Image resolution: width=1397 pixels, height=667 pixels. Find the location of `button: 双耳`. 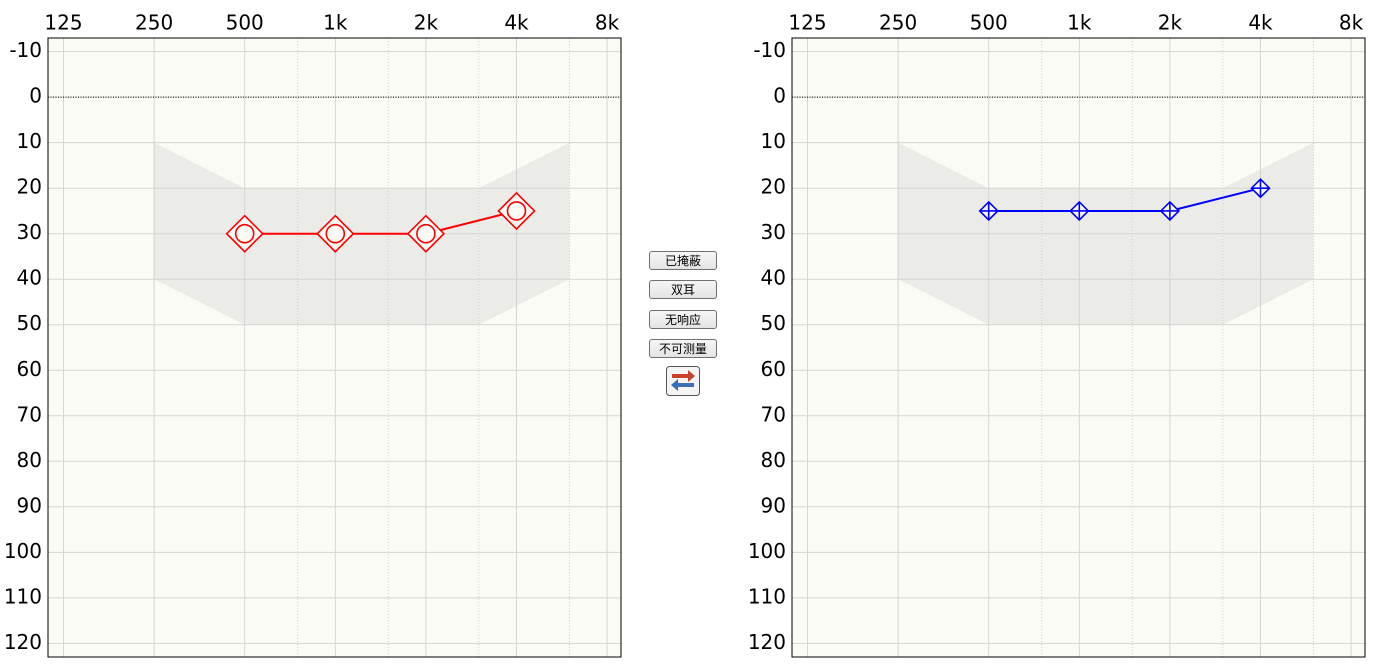

button: 双耳 is located at coordinates (683, 289).